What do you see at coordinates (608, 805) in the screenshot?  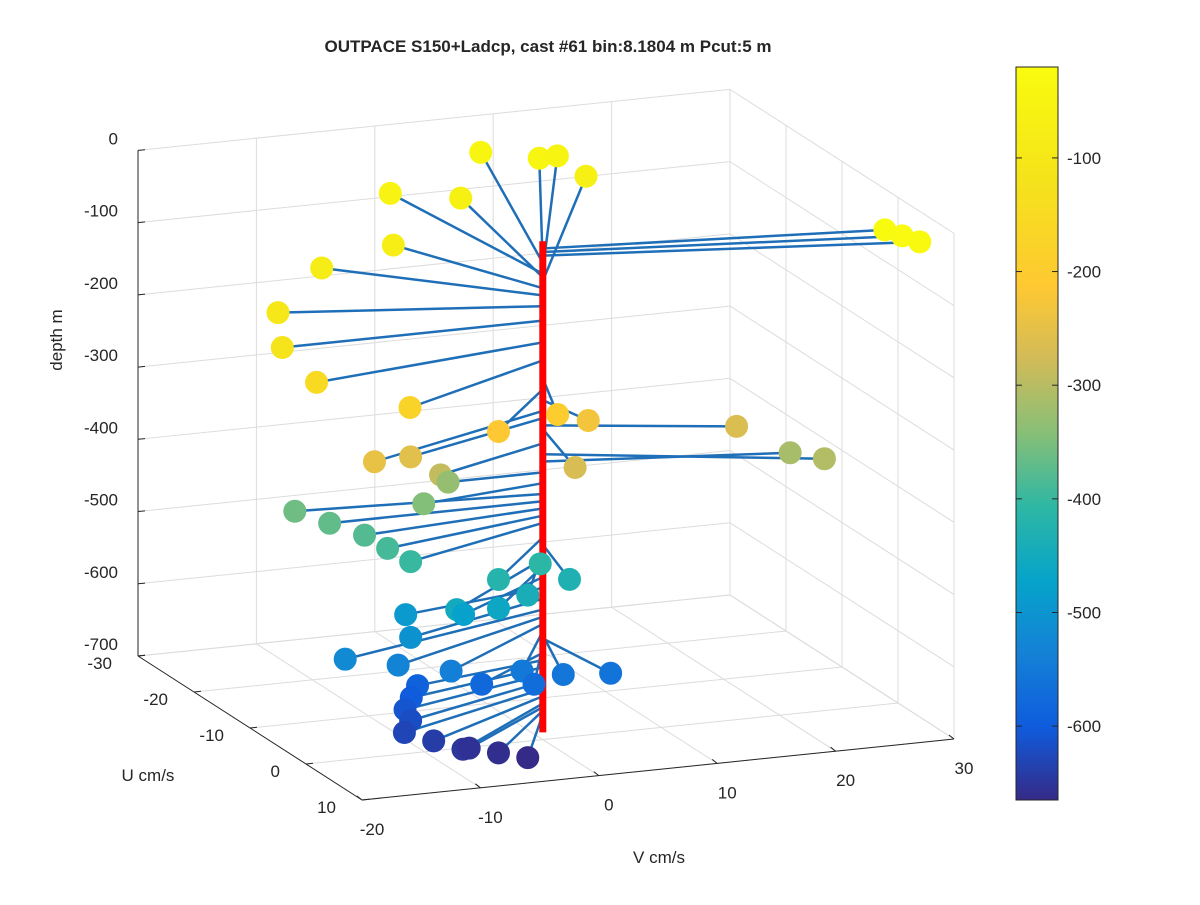 I see `v-tick-label: 0` at bounding box center [608, 805].